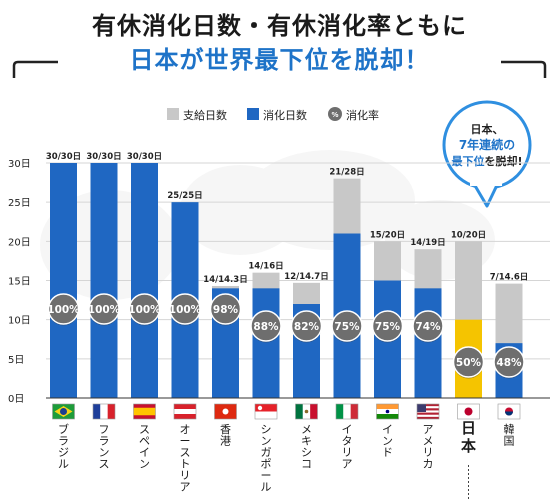 The image size is (559, 500). I want to click on rate-label: 82%, so click(307, 327).